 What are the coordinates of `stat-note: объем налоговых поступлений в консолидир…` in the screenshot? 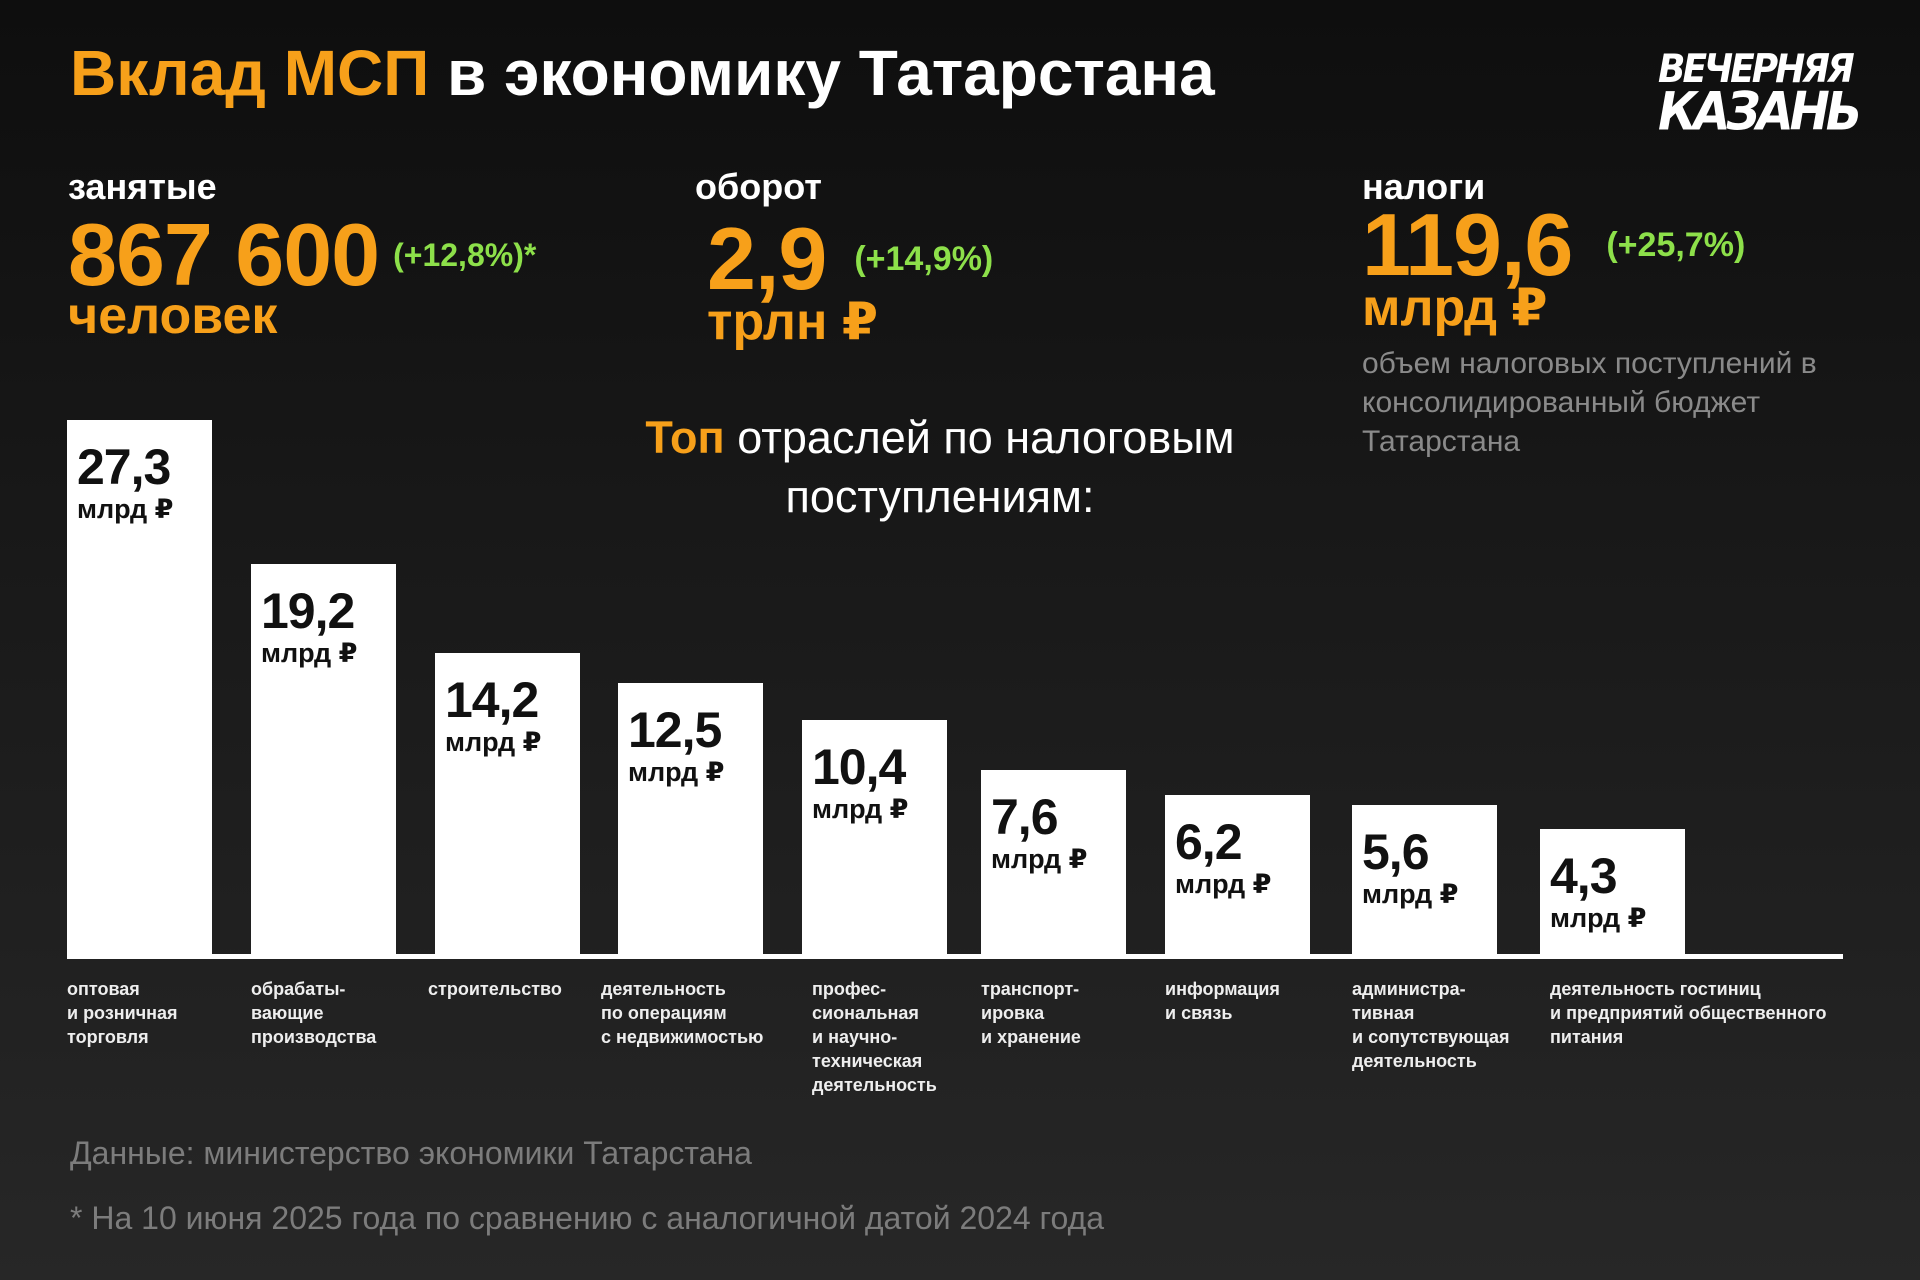 It's located at (1589, 402).